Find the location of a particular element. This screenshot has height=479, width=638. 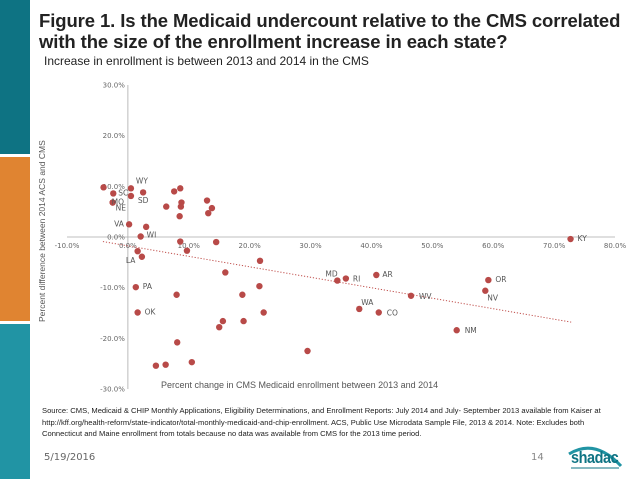

x-tick-label: 60.0% is located at coordinates (493, 246).